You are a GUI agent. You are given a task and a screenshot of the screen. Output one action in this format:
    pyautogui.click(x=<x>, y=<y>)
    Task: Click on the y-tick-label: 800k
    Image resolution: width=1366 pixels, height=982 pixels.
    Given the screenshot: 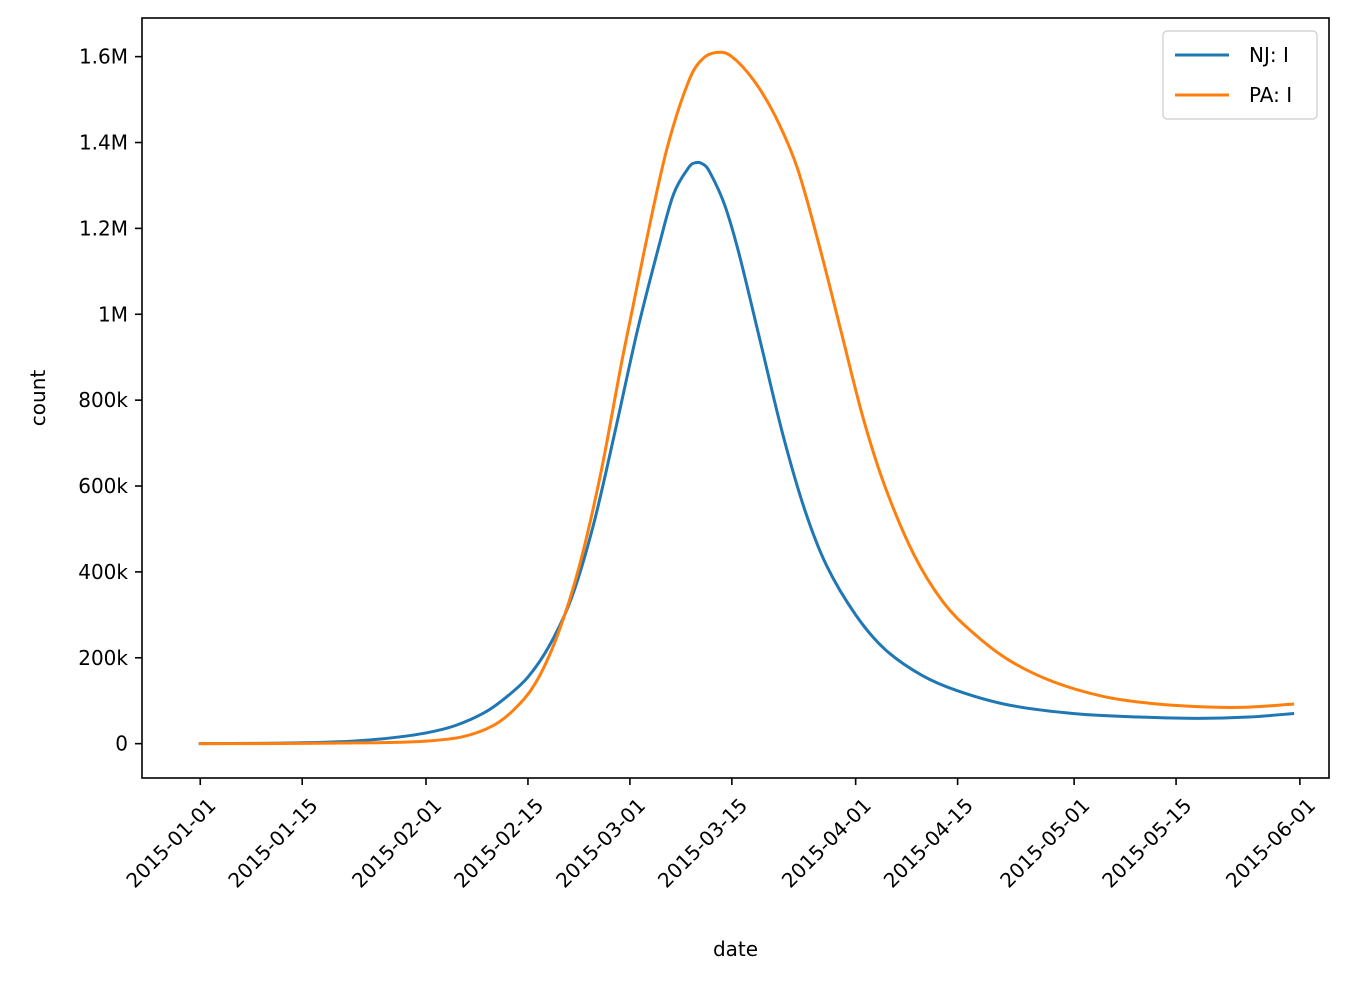 What is the action you would take?
    pyautogui.click(x=103, y=400)
    